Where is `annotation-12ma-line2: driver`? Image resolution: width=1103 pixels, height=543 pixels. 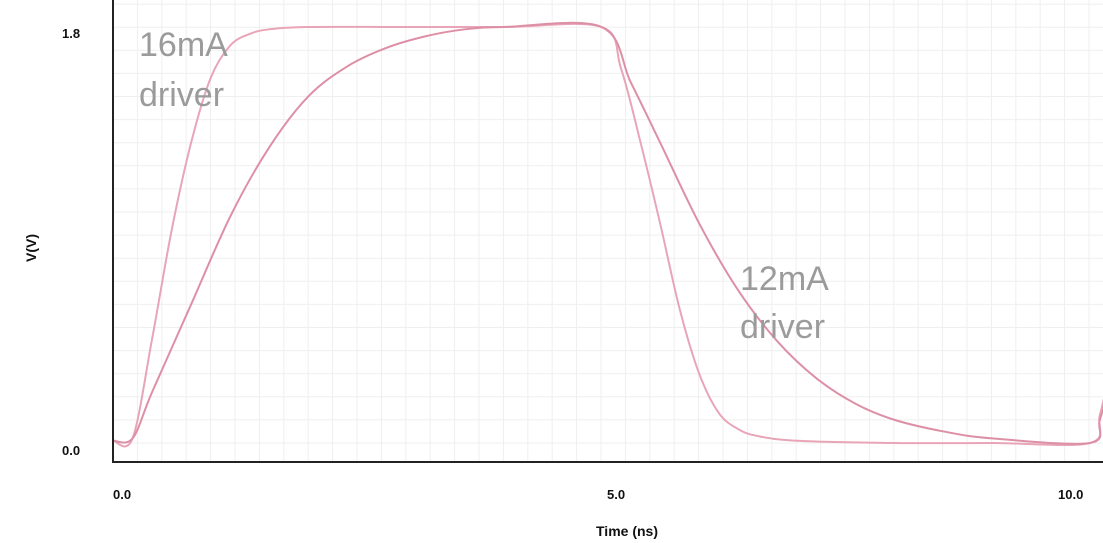 annotation-12ma-line2: driver is located at coordinates (782, 327).